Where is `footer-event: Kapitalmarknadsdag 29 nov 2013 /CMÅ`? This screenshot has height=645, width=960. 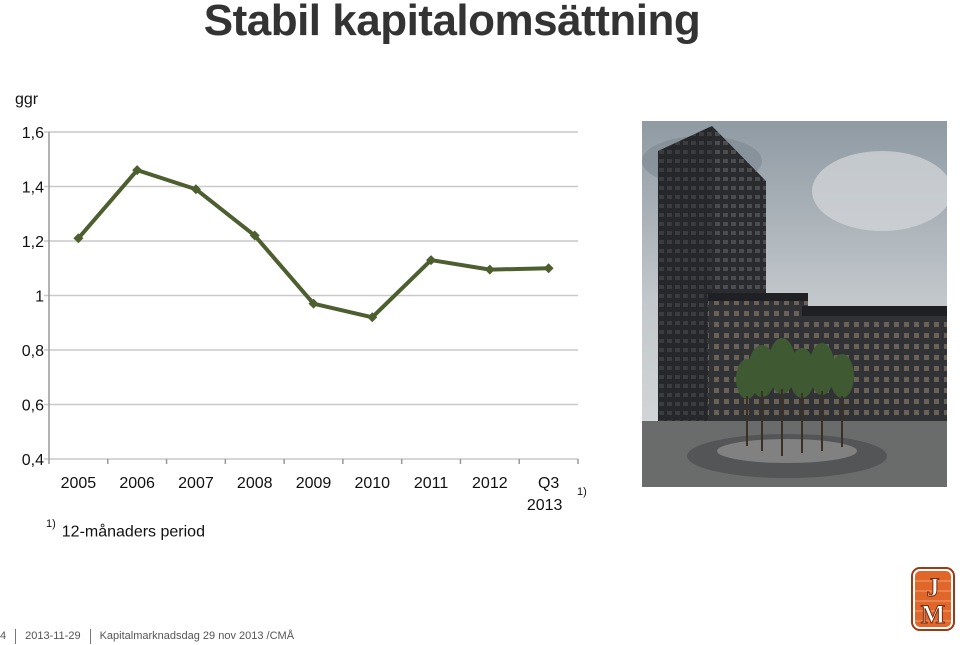
footer-event: Kapitalmarknadsdag 29 nov 2013 /CMÅ is located at coordinates (197, 636).